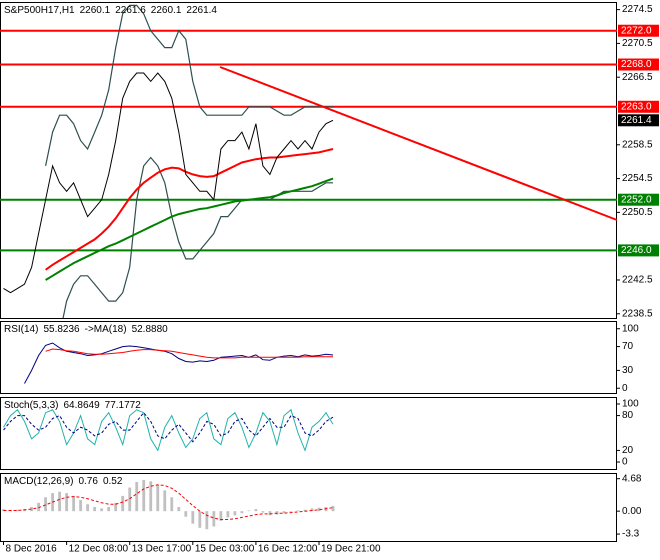 Image resolution: width=660 pixels, height=560 pixels. Describe the element at coordinates (631, 534) in the screenshot. I see `y-tick-label: -3.3` at that location.